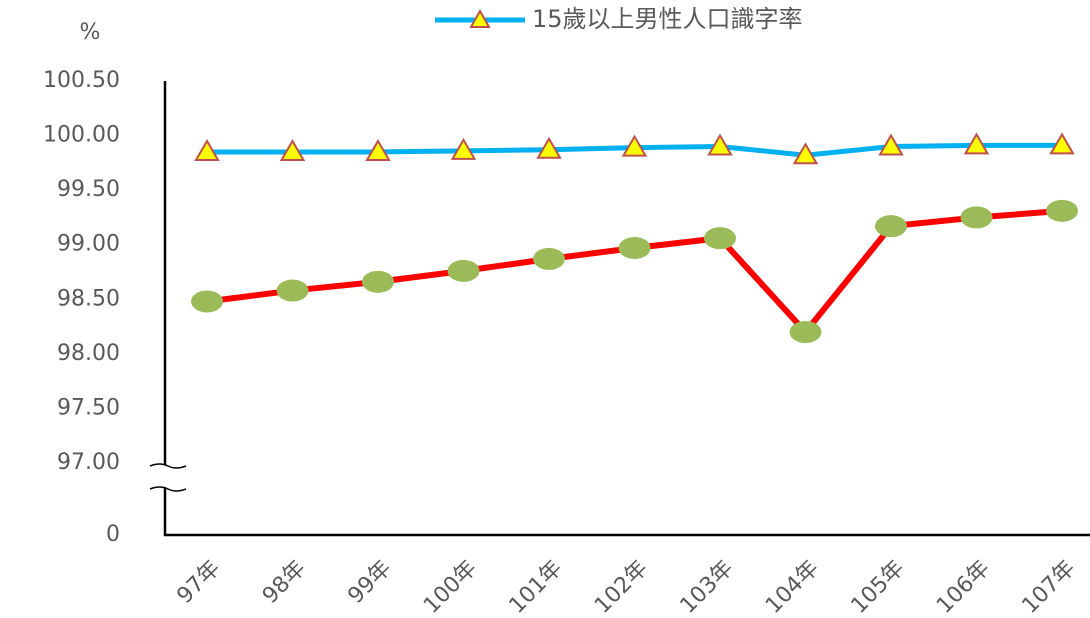 Image resolution: width=1090 pixels, height=618 pixels. What do you see at coordinates (369, 582) in the screenshot?
I see `x-tick-label: 99年` at bounding box center [369, 582].